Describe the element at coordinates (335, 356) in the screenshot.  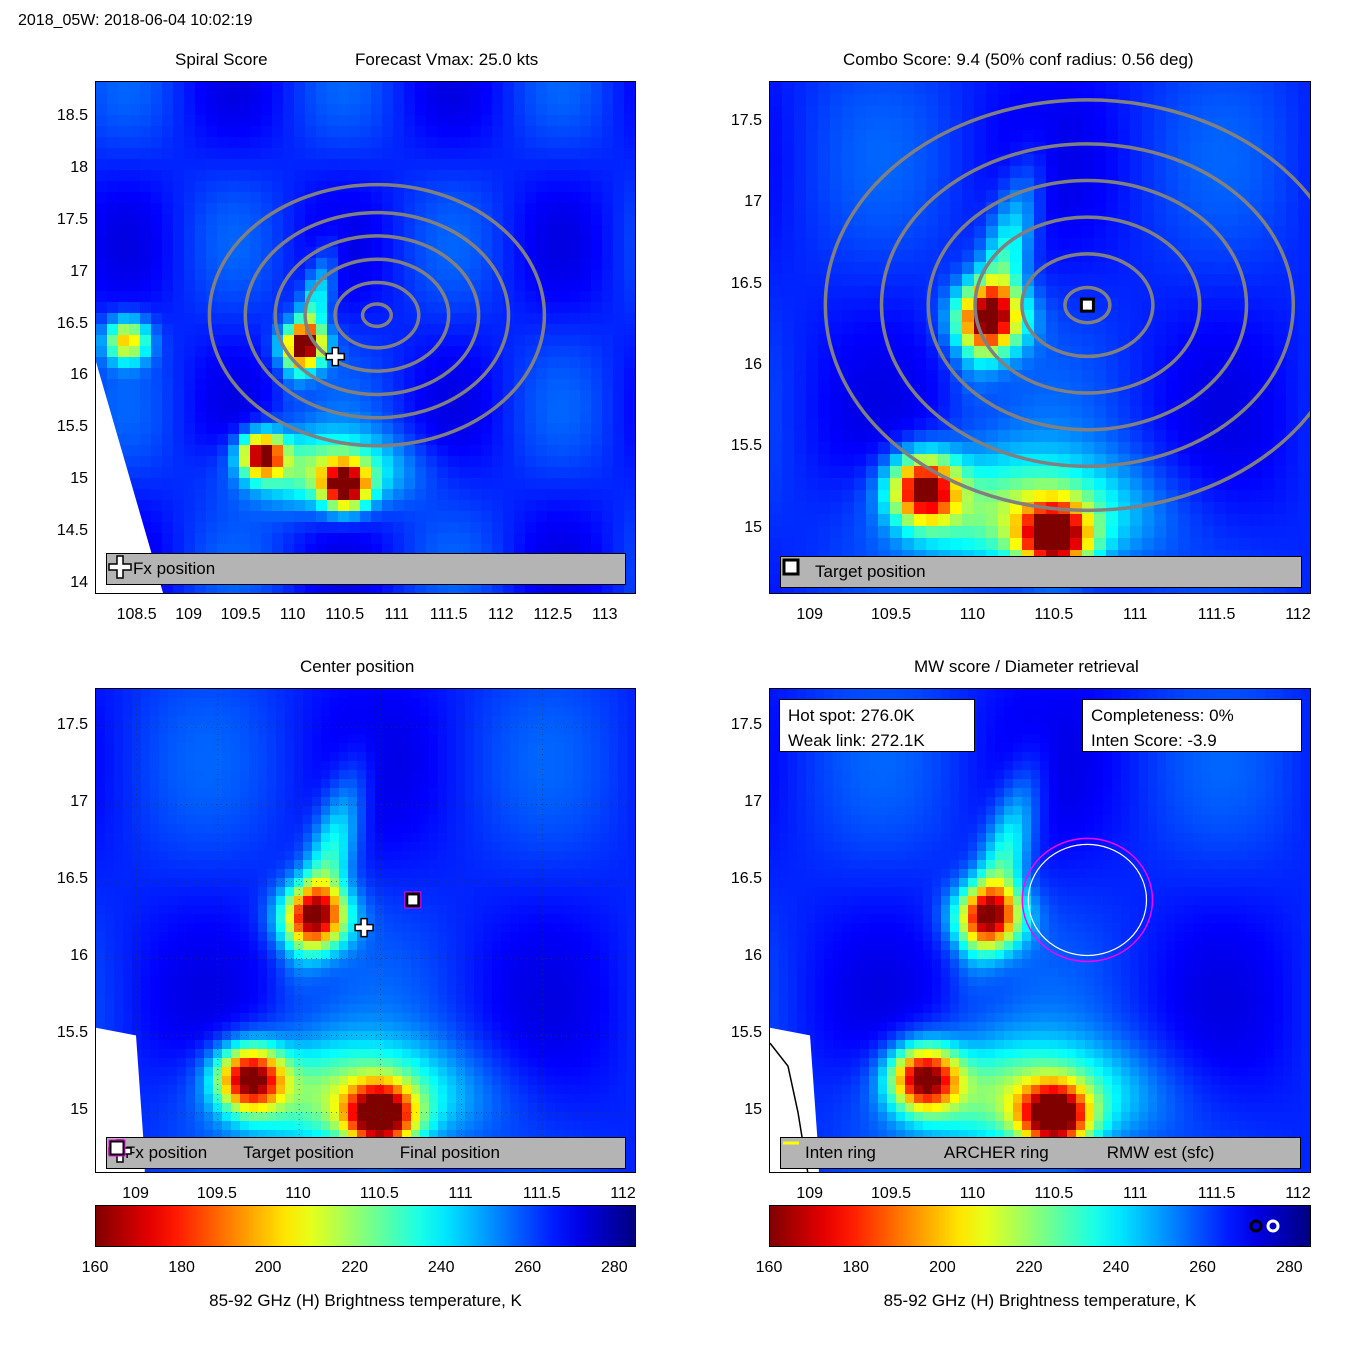
I see `fx-position-marker` at that location.